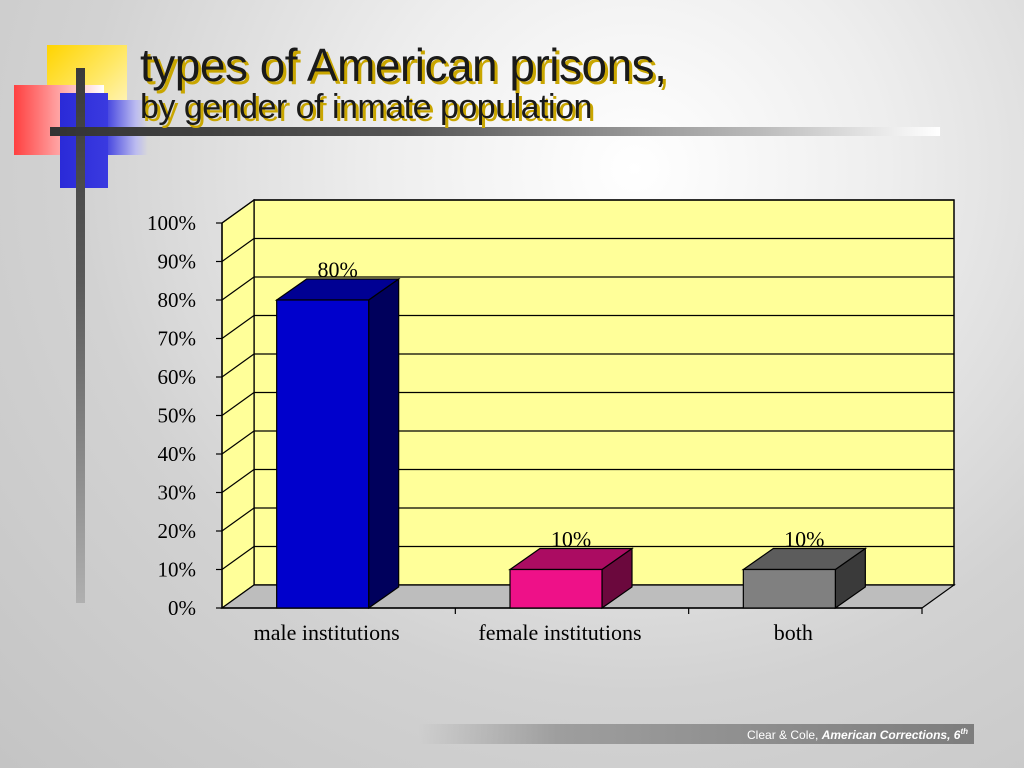  Describe the element at coordinates (495, 131) in the screenshot. I see `decor-horizontal-bar` at that location.